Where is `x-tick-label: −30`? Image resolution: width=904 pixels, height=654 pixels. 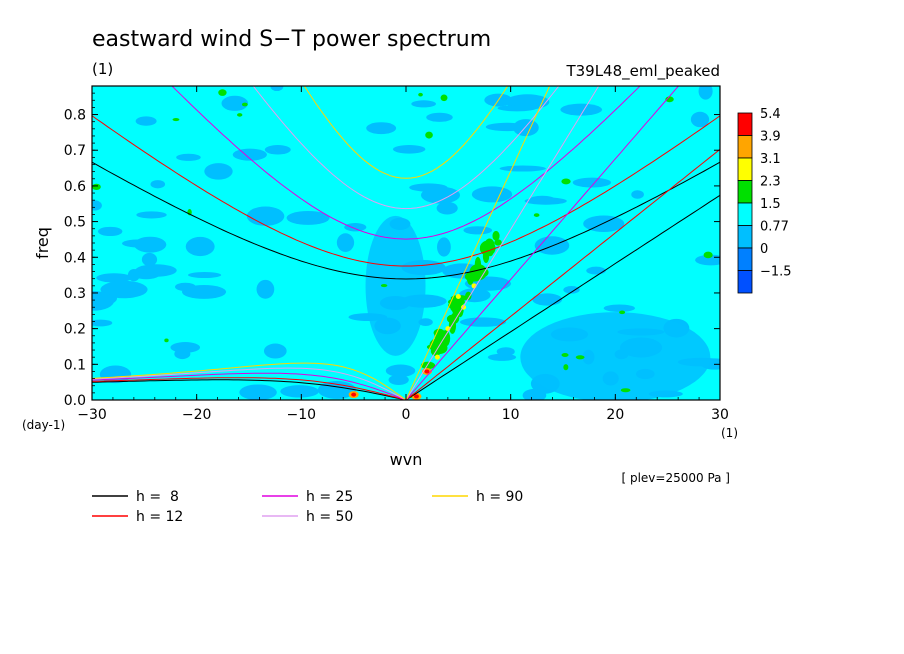 x-tick-label: −30 is located at coordinates (92, 415).